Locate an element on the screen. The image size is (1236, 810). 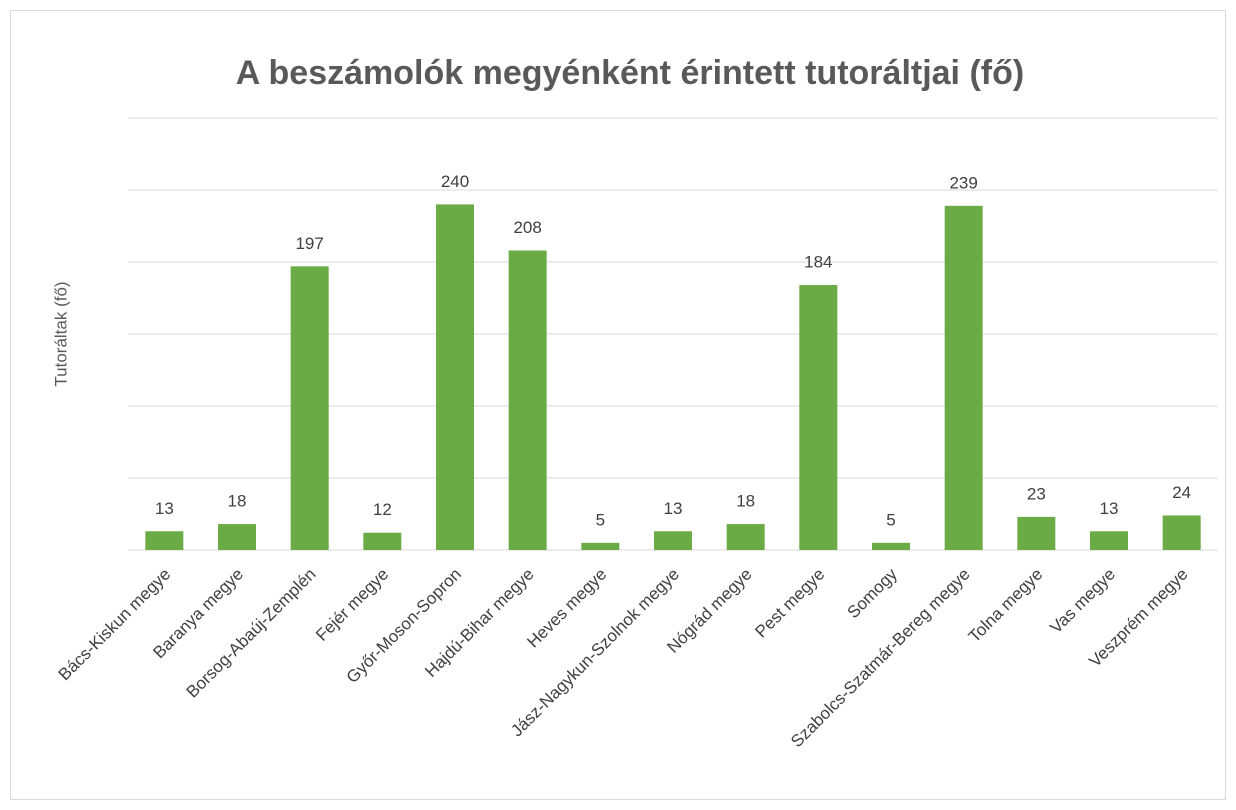
data-label: 12 is located at coordinates (382, 509).